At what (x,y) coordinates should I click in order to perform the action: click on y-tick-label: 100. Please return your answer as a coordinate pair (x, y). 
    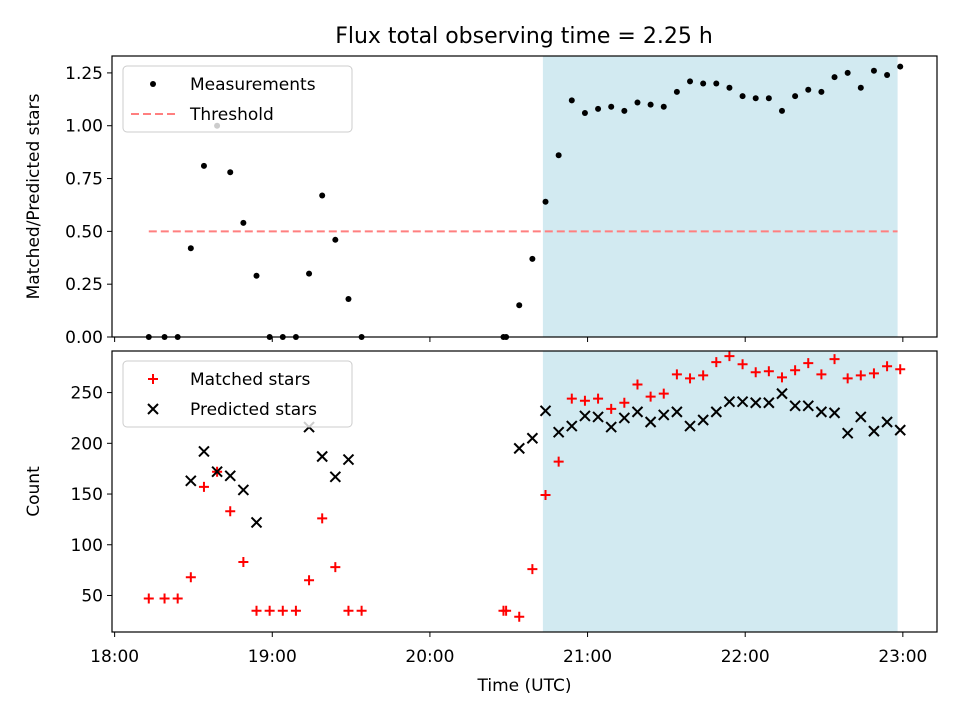
    Looking at the image, I should click on (87, 546).